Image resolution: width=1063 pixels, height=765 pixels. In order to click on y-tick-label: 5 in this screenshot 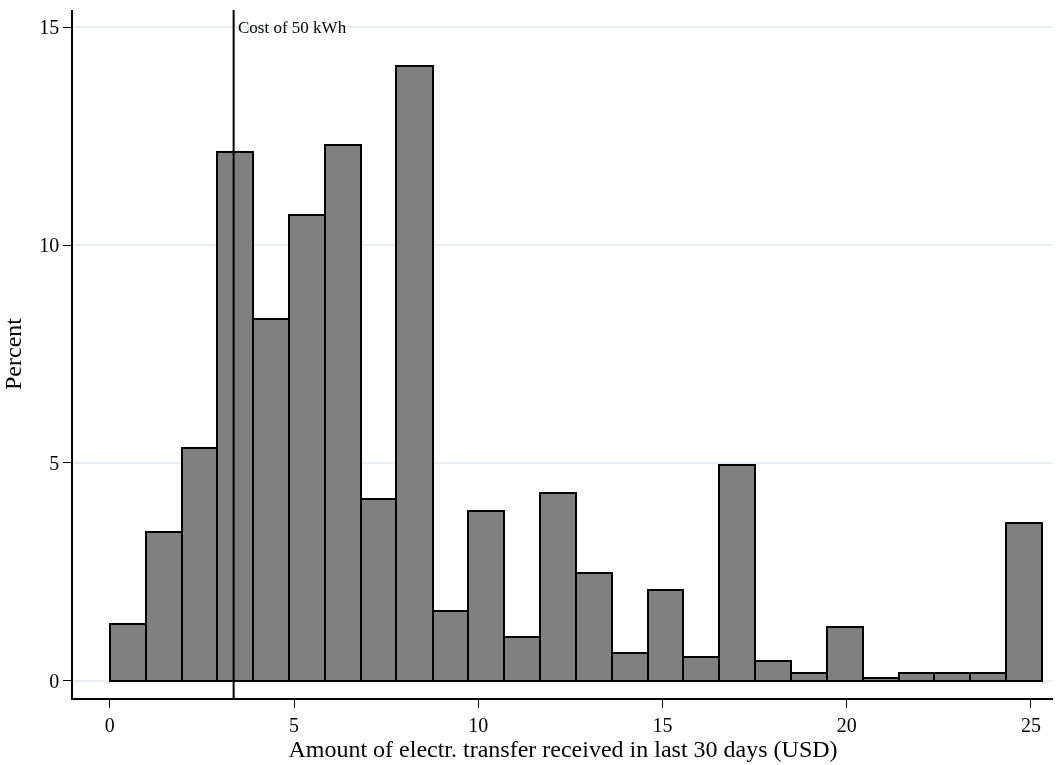, I will do `click(54, 462)`.